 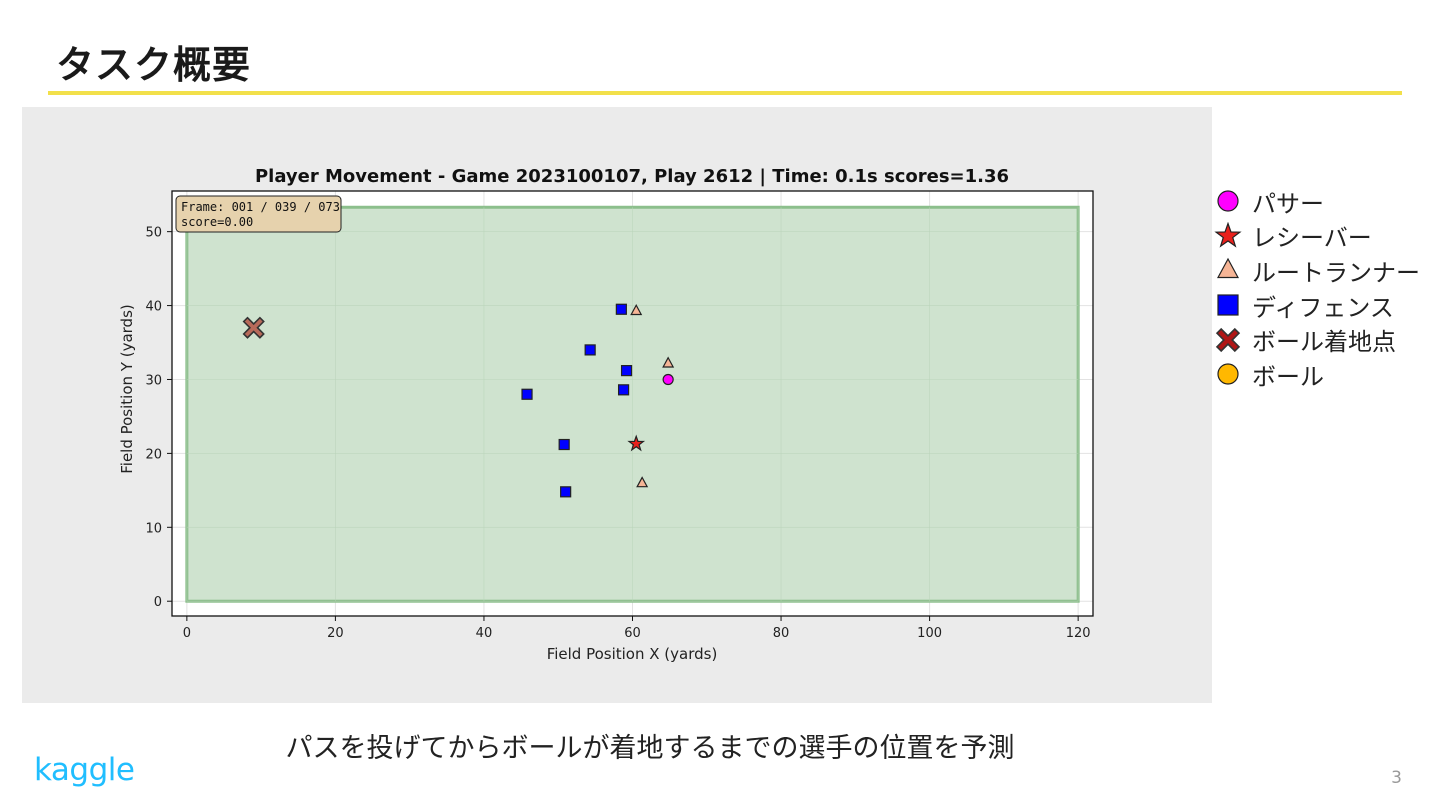 I want to click on y-tick-label: 10, so click(x=153, y=528).